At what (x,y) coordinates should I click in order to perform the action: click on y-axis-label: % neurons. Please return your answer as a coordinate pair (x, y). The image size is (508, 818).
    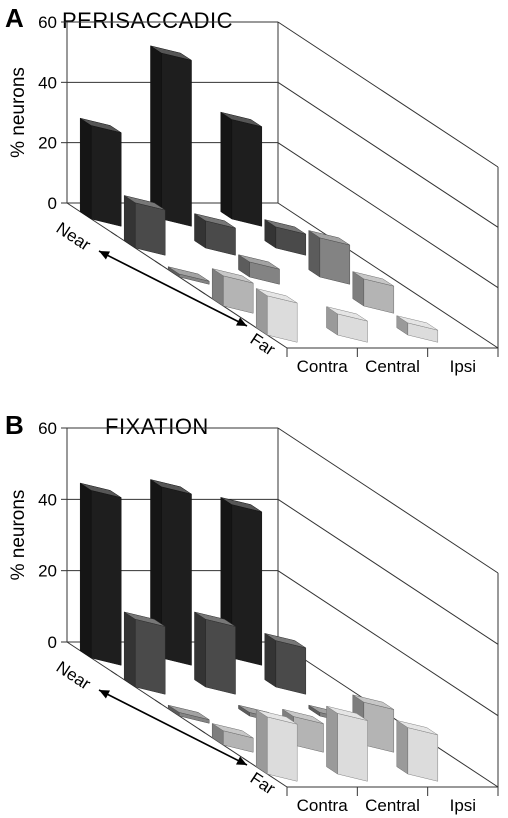
    Looking at the image, I should click on (18, 535).